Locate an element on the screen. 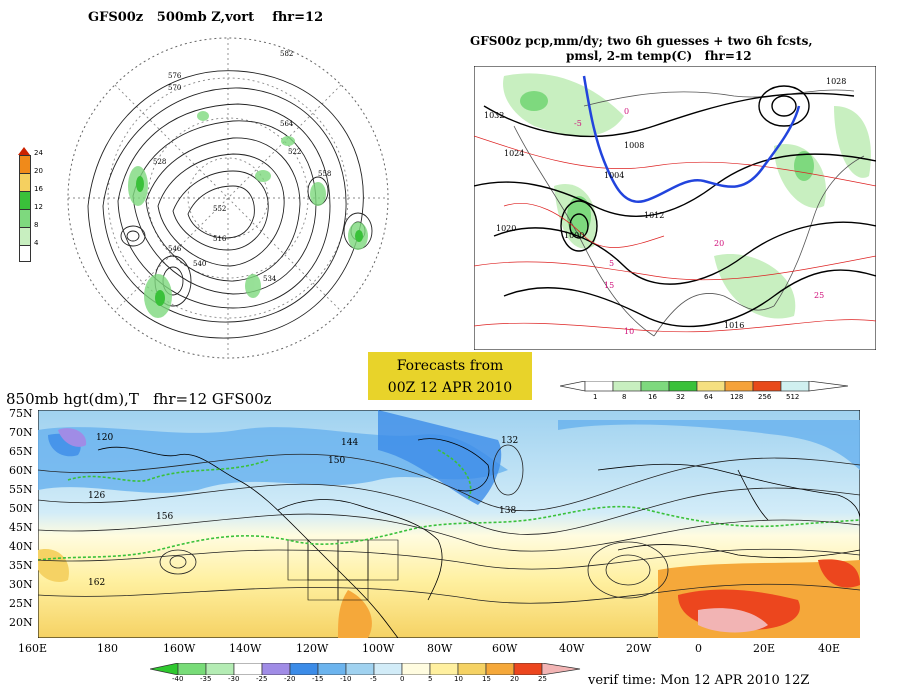 The width and height of the screenshot is (900, 700). vorticity-scale-labels: 24 20 16 12 8 4 is located at coordinates (38, 198).